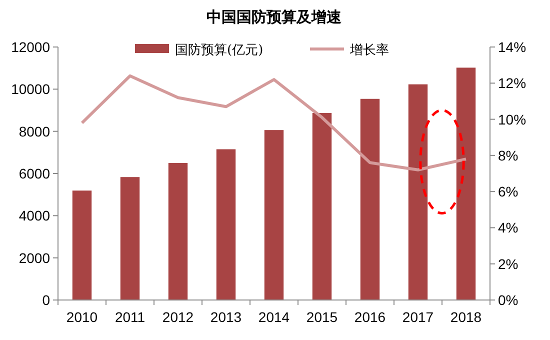 The height and width of the screenshot is (340, 550). Describe the element at coordinates (82, 317) in the screenshot. I see `x-tick-label: 2010` at that location.